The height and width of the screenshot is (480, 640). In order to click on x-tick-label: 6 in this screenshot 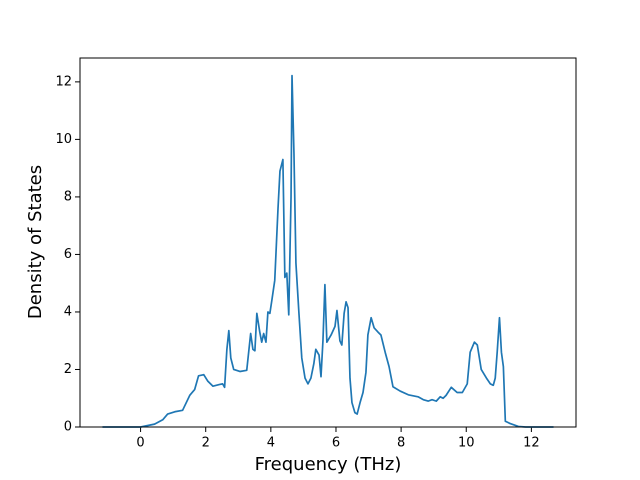, I will do `click(336, 443)`.